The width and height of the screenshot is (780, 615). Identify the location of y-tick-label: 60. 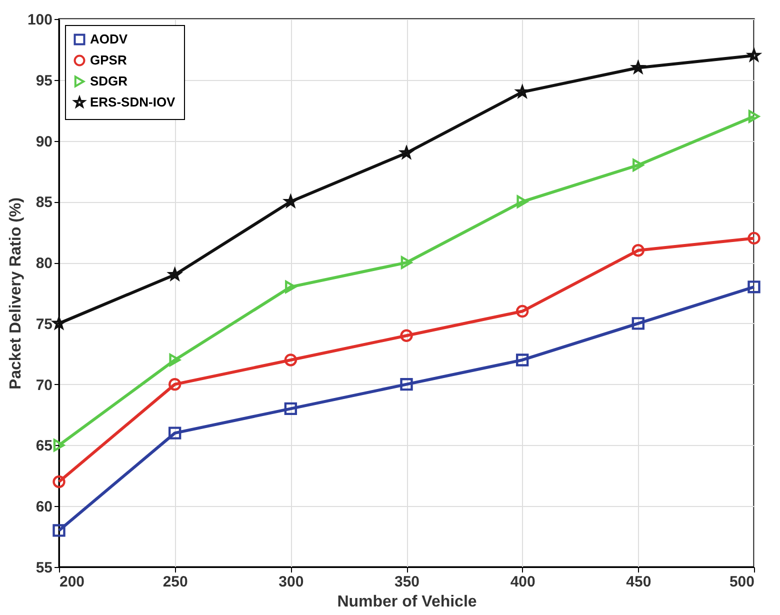
(44, 507).